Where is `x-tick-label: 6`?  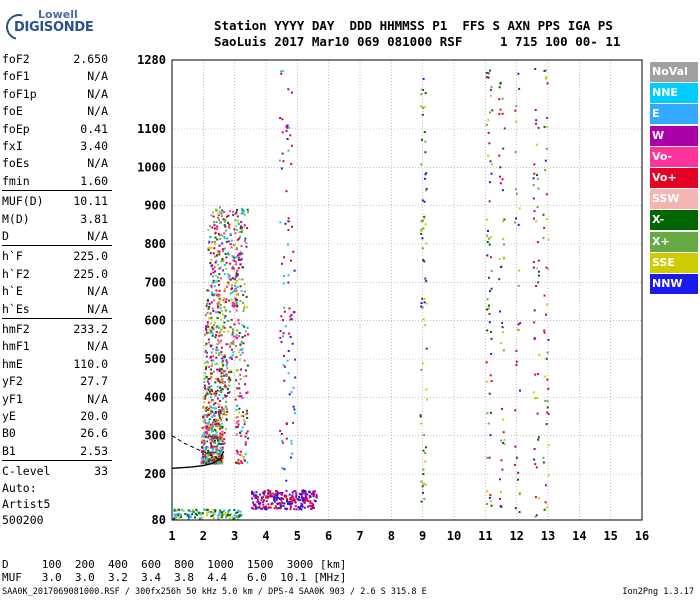
x-tick-label: 6 is located at coordinates (328, 536).